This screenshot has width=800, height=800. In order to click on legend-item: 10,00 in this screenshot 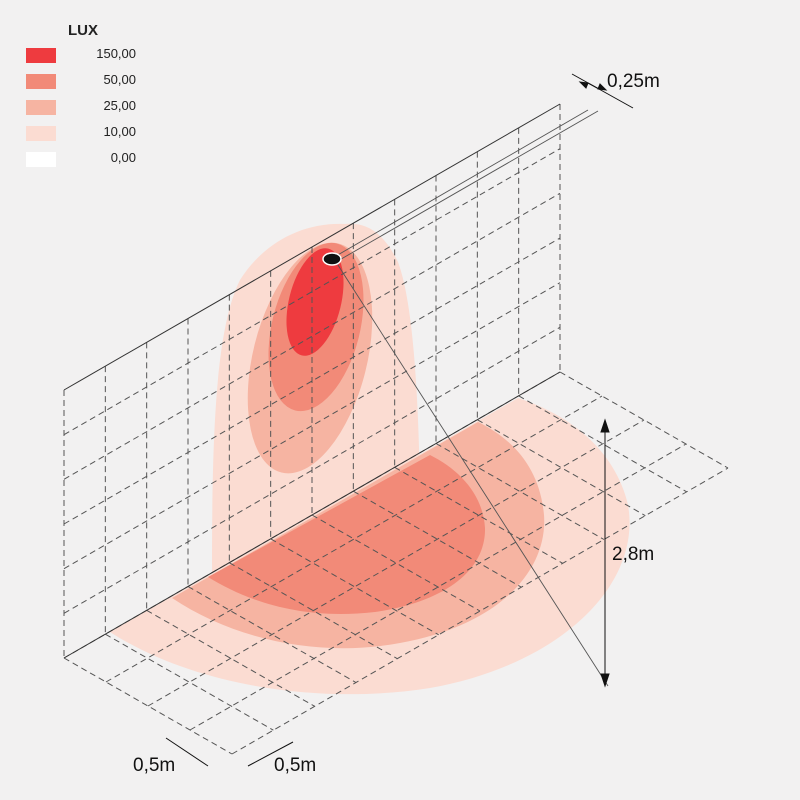, I will do `click(81, 133)`.